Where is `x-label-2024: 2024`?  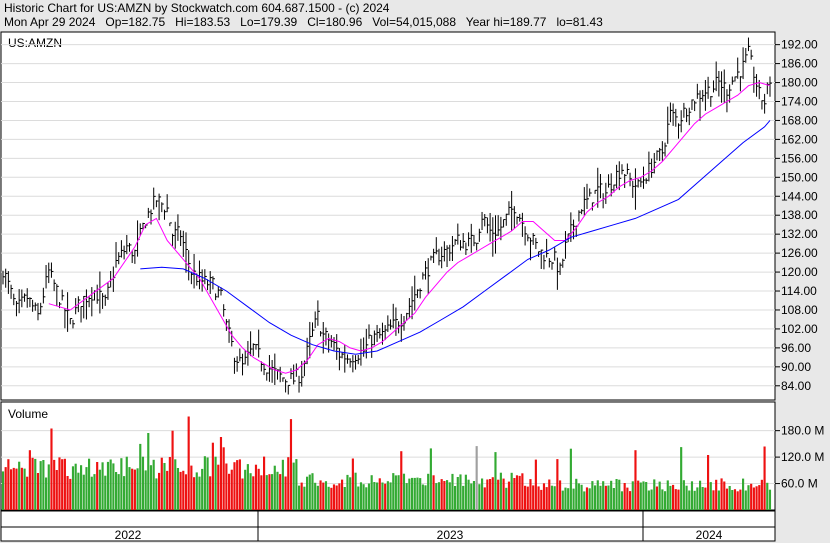 x-label-2024: 2024 is located at coordinates (709, 535).